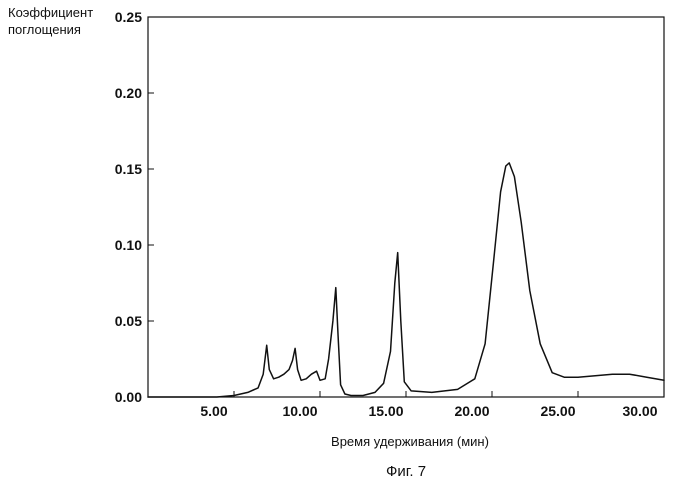  Describe the element at coordinates (50, 12) in the screenshot. I see `y-axis-title-line-1: Коэффициент` at that location.